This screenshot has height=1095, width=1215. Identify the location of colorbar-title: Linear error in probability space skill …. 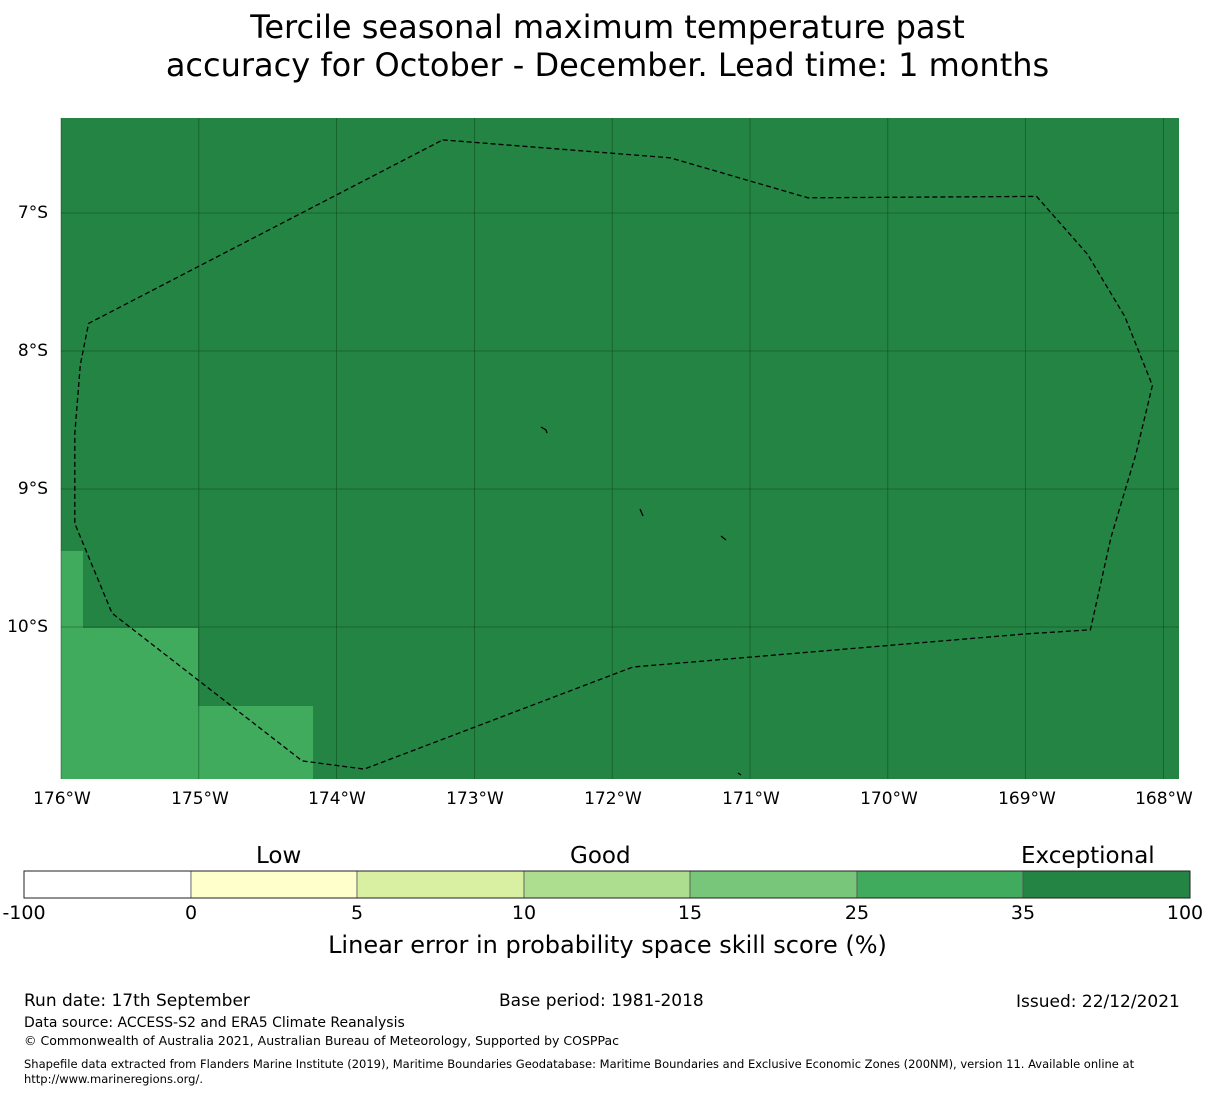
(607, 945).